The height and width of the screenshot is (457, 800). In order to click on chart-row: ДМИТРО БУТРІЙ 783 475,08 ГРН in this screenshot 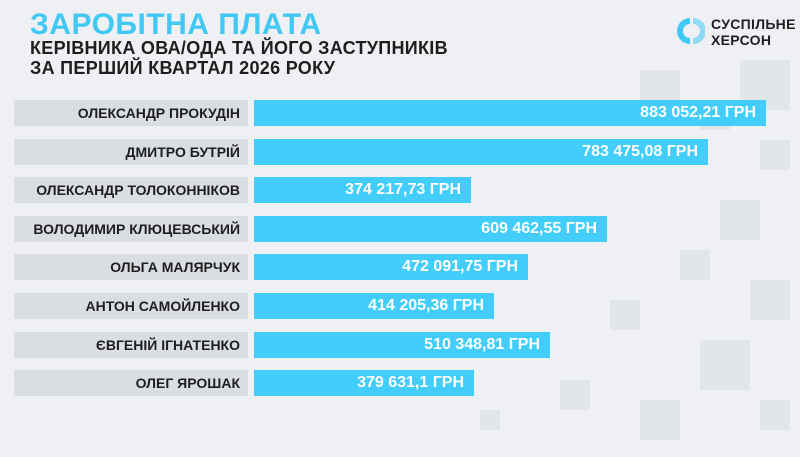, I will do `click(400, 152)`.